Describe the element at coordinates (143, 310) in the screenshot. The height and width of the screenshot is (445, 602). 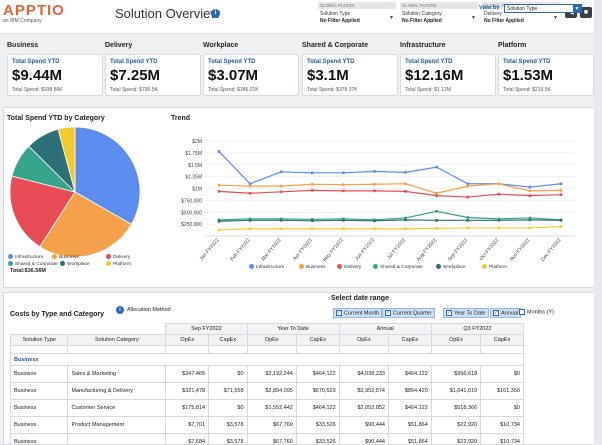
I see `allocation-method: i Allocation Method` at that location.